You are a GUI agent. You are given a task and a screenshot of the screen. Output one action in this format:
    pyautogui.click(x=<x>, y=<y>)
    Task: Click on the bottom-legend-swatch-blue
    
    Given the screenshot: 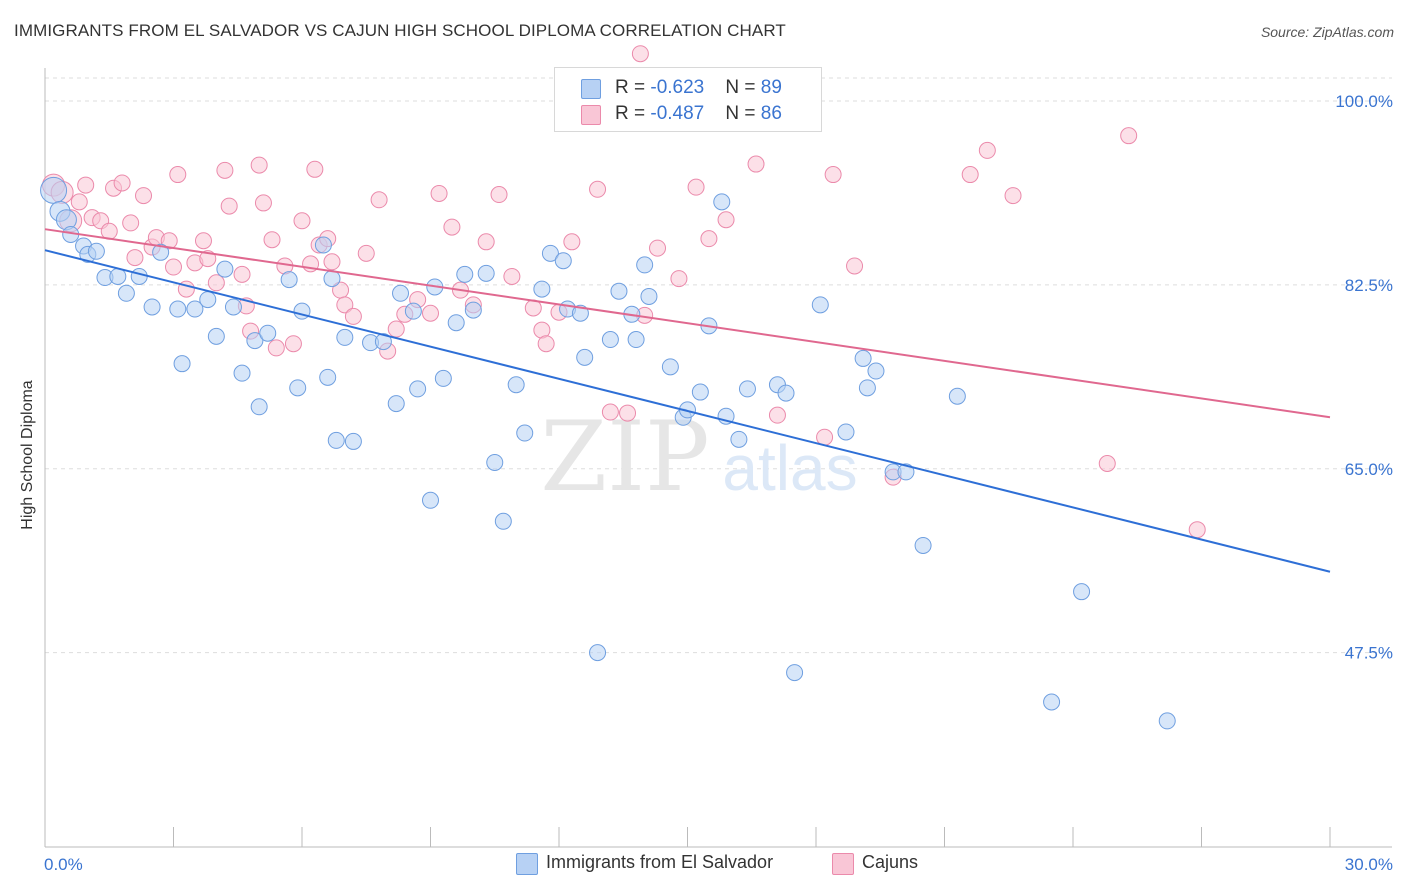 What is the action you would take?
    pyautogui.click(x=527, y=864)
    